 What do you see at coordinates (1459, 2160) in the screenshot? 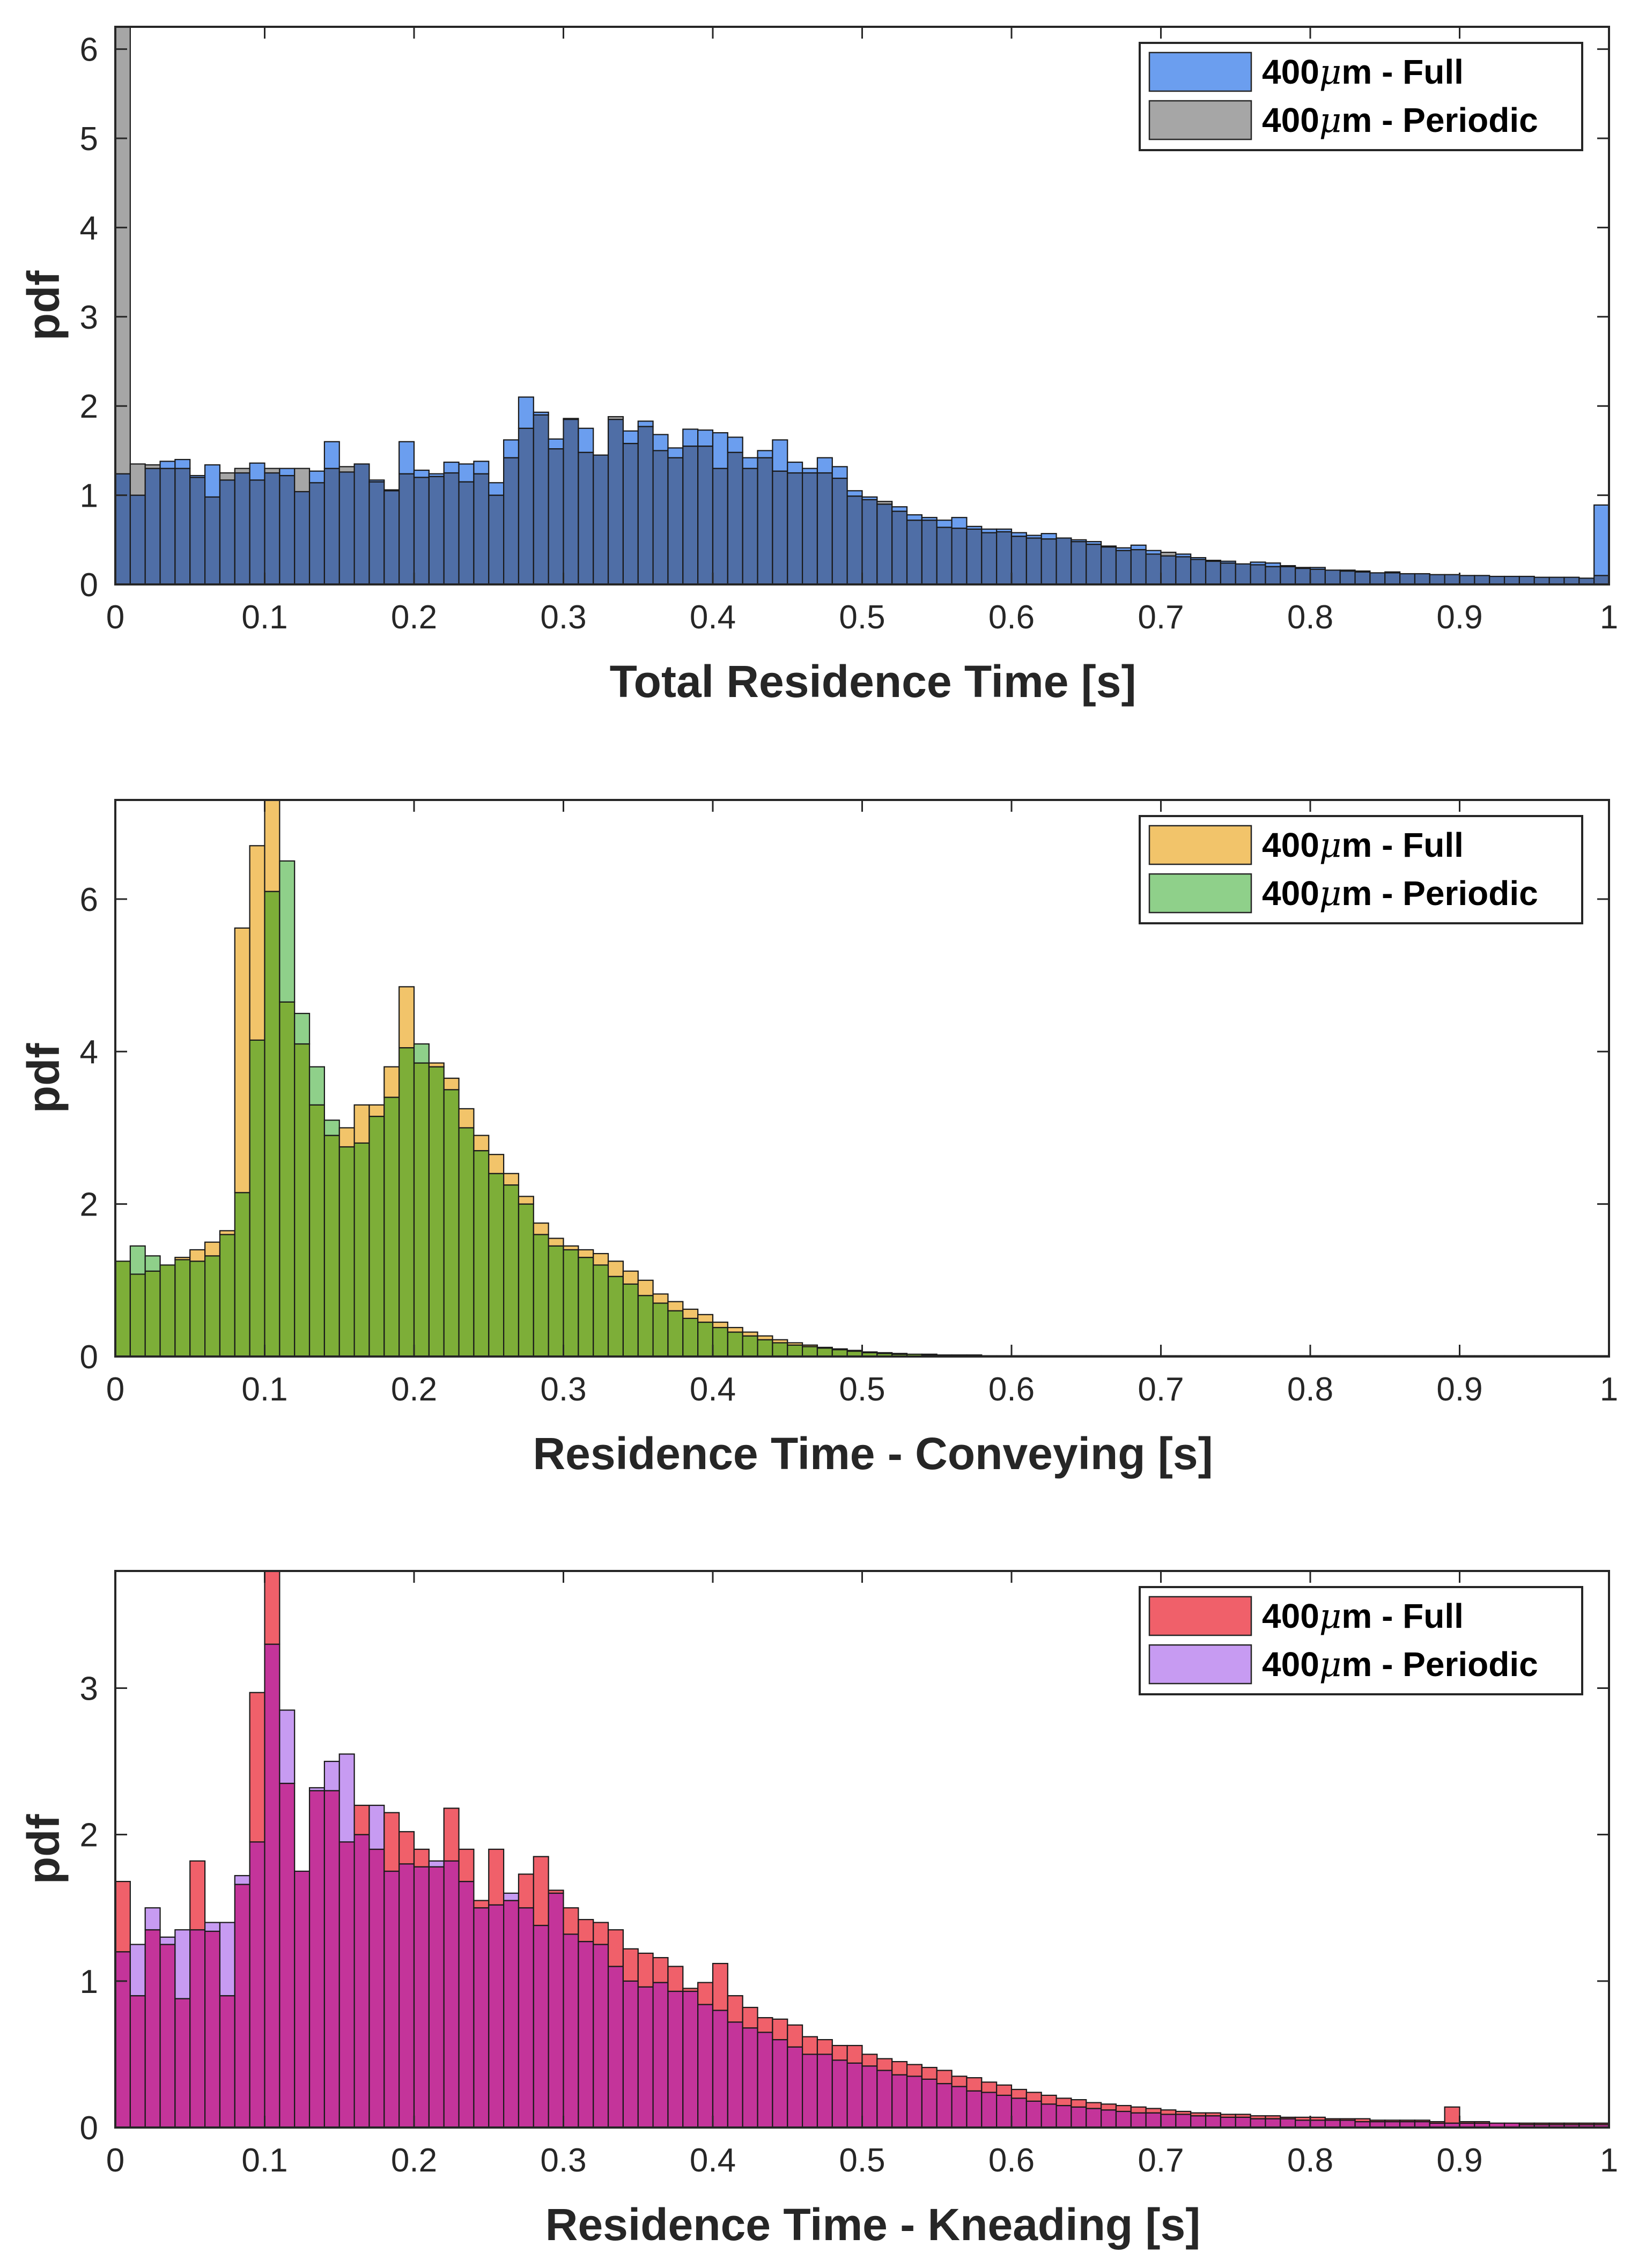
I see `x-tick-label: 0.9` at bounding box center [1459, 2160].